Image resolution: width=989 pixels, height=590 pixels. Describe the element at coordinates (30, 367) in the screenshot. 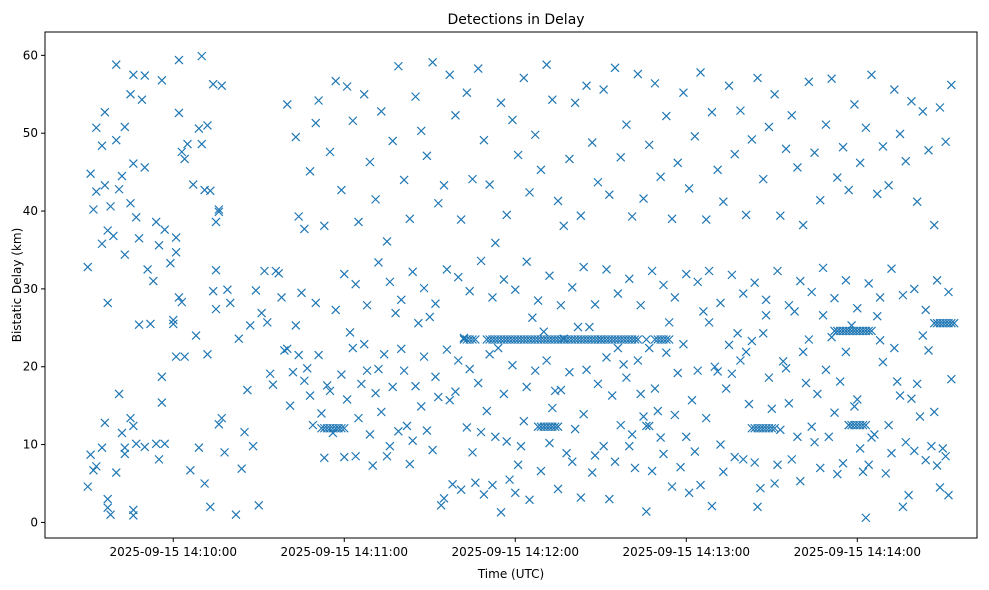

I see `y-tick-label: 20` at that location.